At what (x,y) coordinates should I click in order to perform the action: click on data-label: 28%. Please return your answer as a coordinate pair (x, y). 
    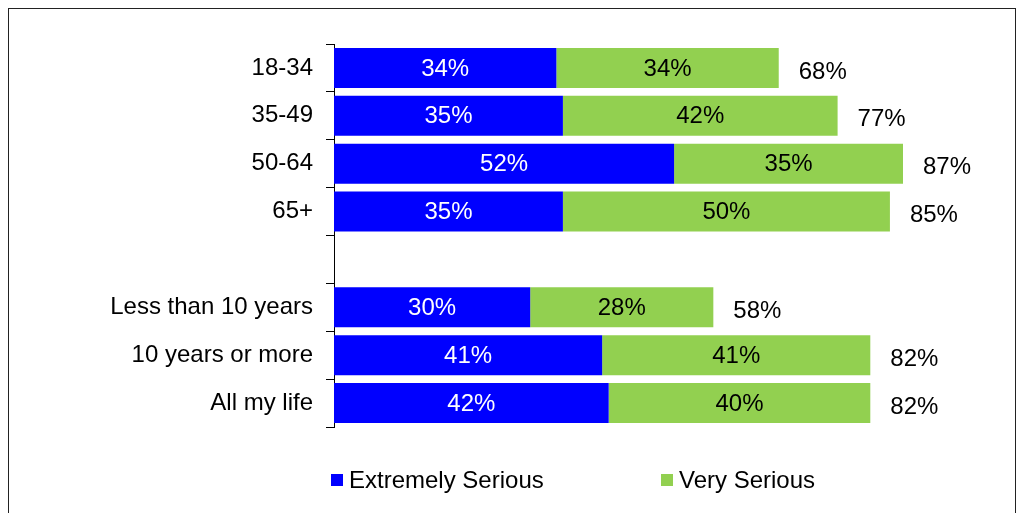
    Looking at the image, I should click on (621, 306).